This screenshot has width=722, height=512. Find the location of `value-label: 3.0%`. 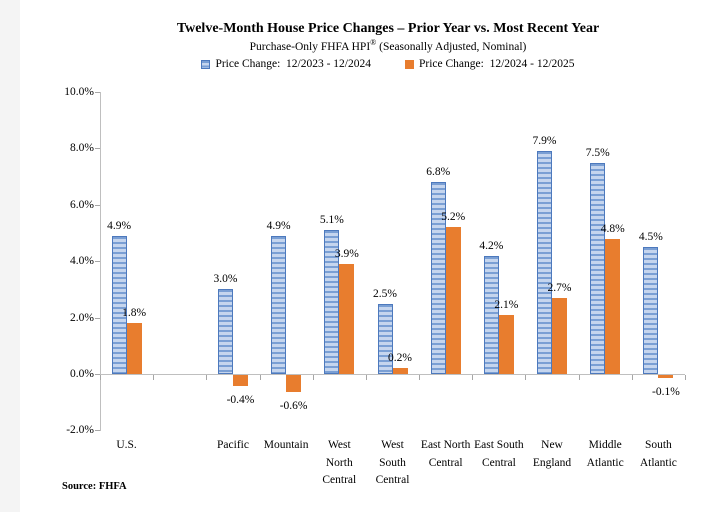

value-label: 3.0% is located at coordinates (225, 279).